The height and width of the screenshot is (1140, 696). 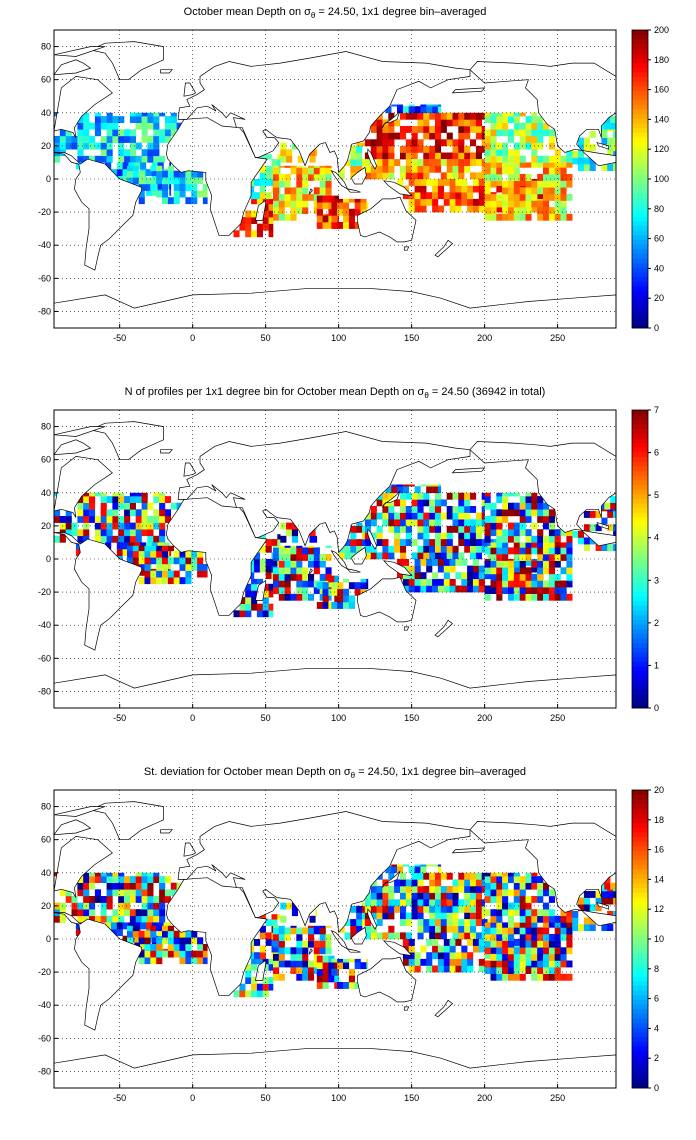 What do you see at coordinates (44, 1038) in the screenshot?
I see `y-tick-label: -60` at bounding box center [44, 1038].